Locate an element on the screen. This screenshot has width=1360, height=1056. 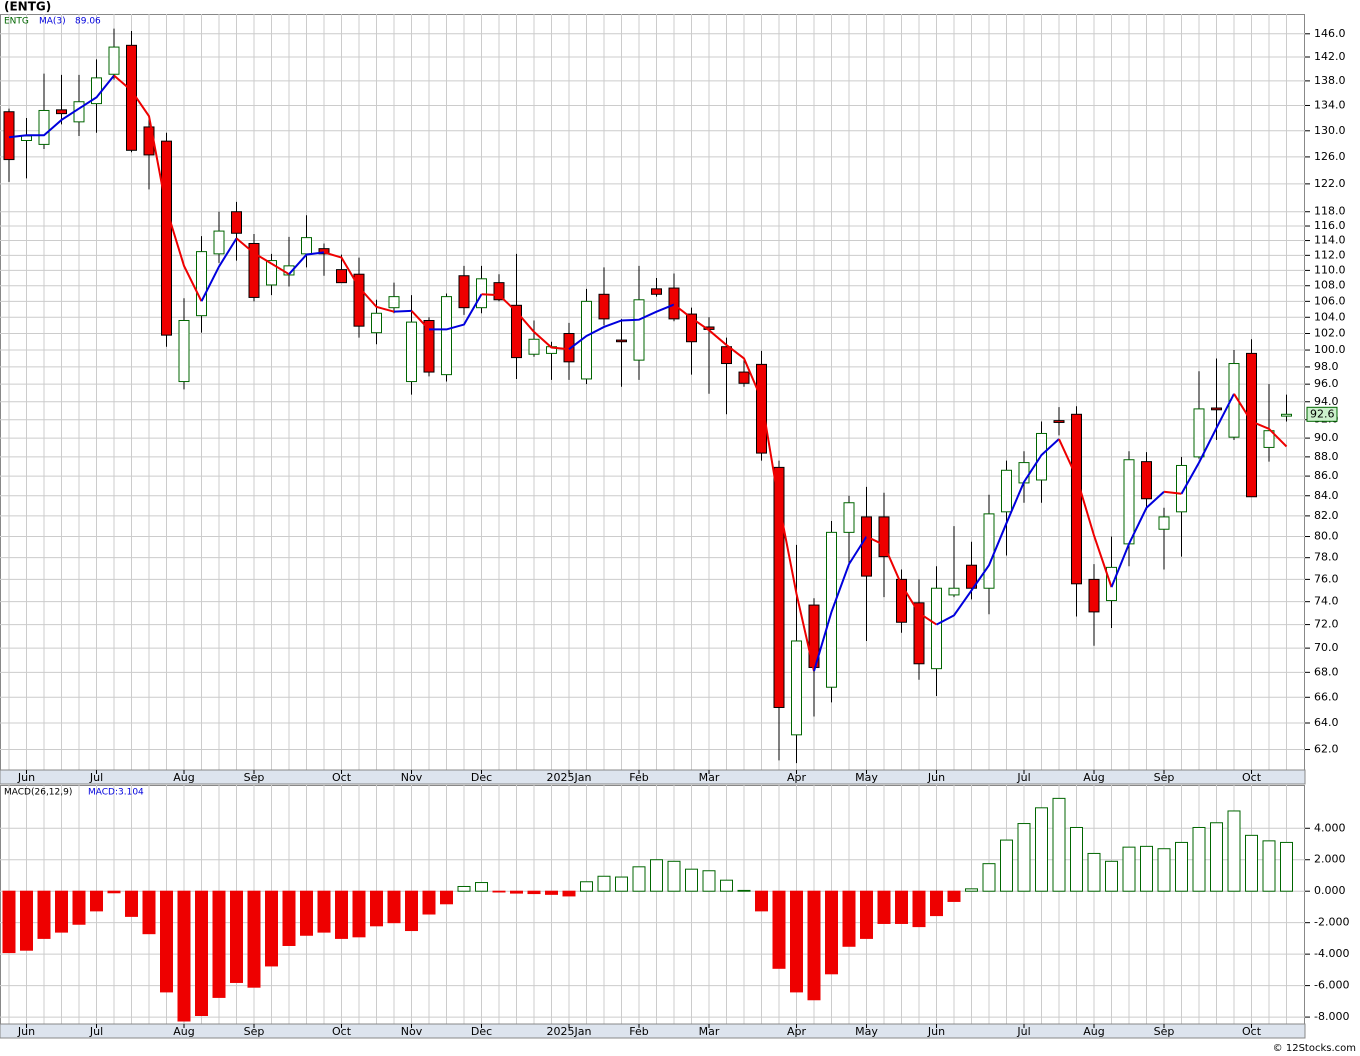
y-tick-label: 76.0 is located at coordinates (1326, 578).